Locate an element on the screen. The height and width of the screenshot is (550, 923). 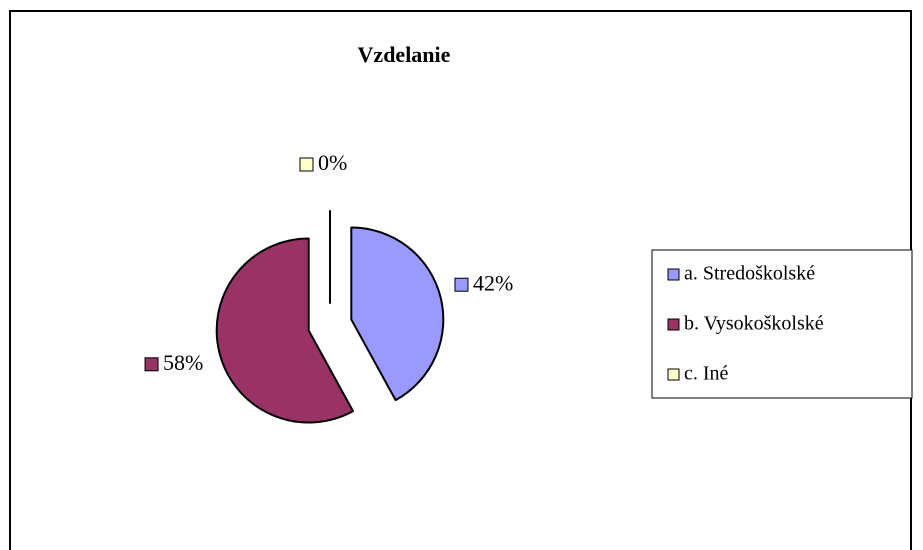
legend-label: b. Vysokoškolské is located at coordinates (754, 324).